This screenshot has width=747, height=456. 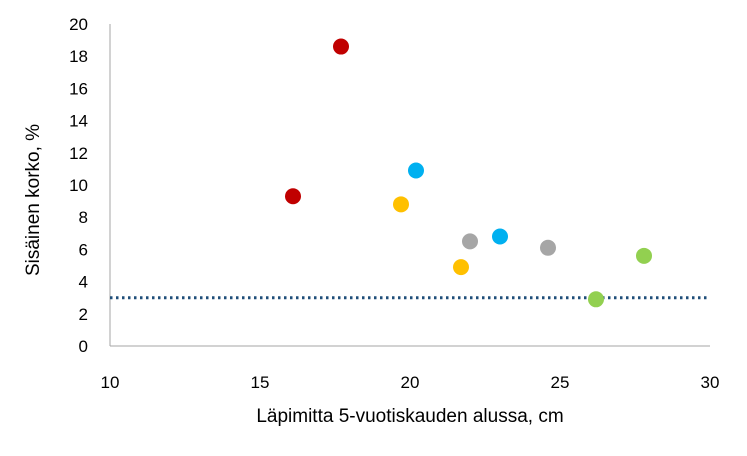 I want to click on x-tick-label: 20, so click(x=410, y=382).